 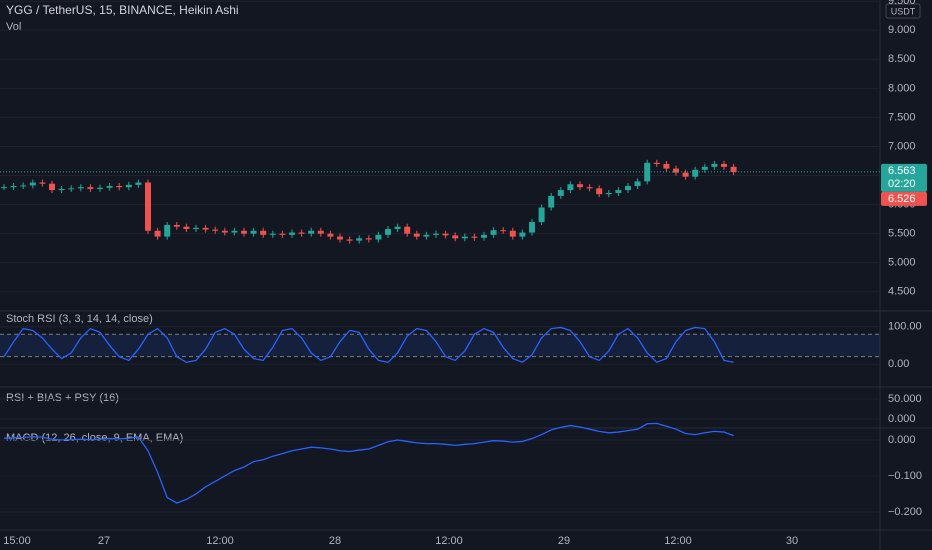 I want to click on macd-title: MACD (12, 26, close, 9, EMA, EMA), so click(x=94, y=438).